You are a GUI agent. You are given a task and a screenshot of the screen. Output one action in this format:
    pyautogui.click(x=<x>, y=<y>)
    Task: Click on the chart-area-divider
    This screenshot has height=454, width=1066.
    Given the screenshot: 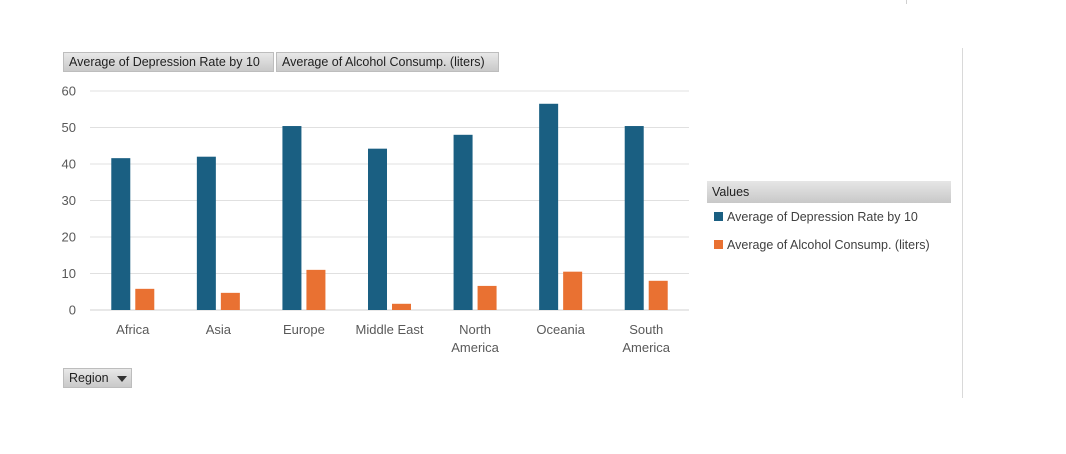 What is the action you would take?
    pyautogui.click(x=962, y=223)
    